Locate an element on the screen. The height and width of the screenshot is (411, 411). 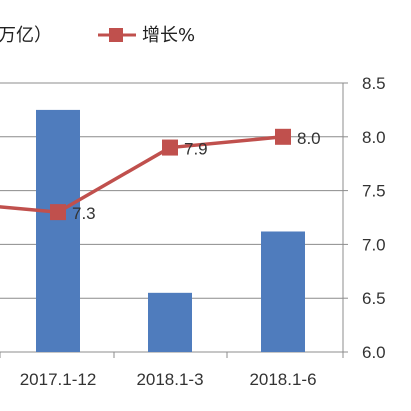
legend-line-marker is located at coordinates (116, 35).